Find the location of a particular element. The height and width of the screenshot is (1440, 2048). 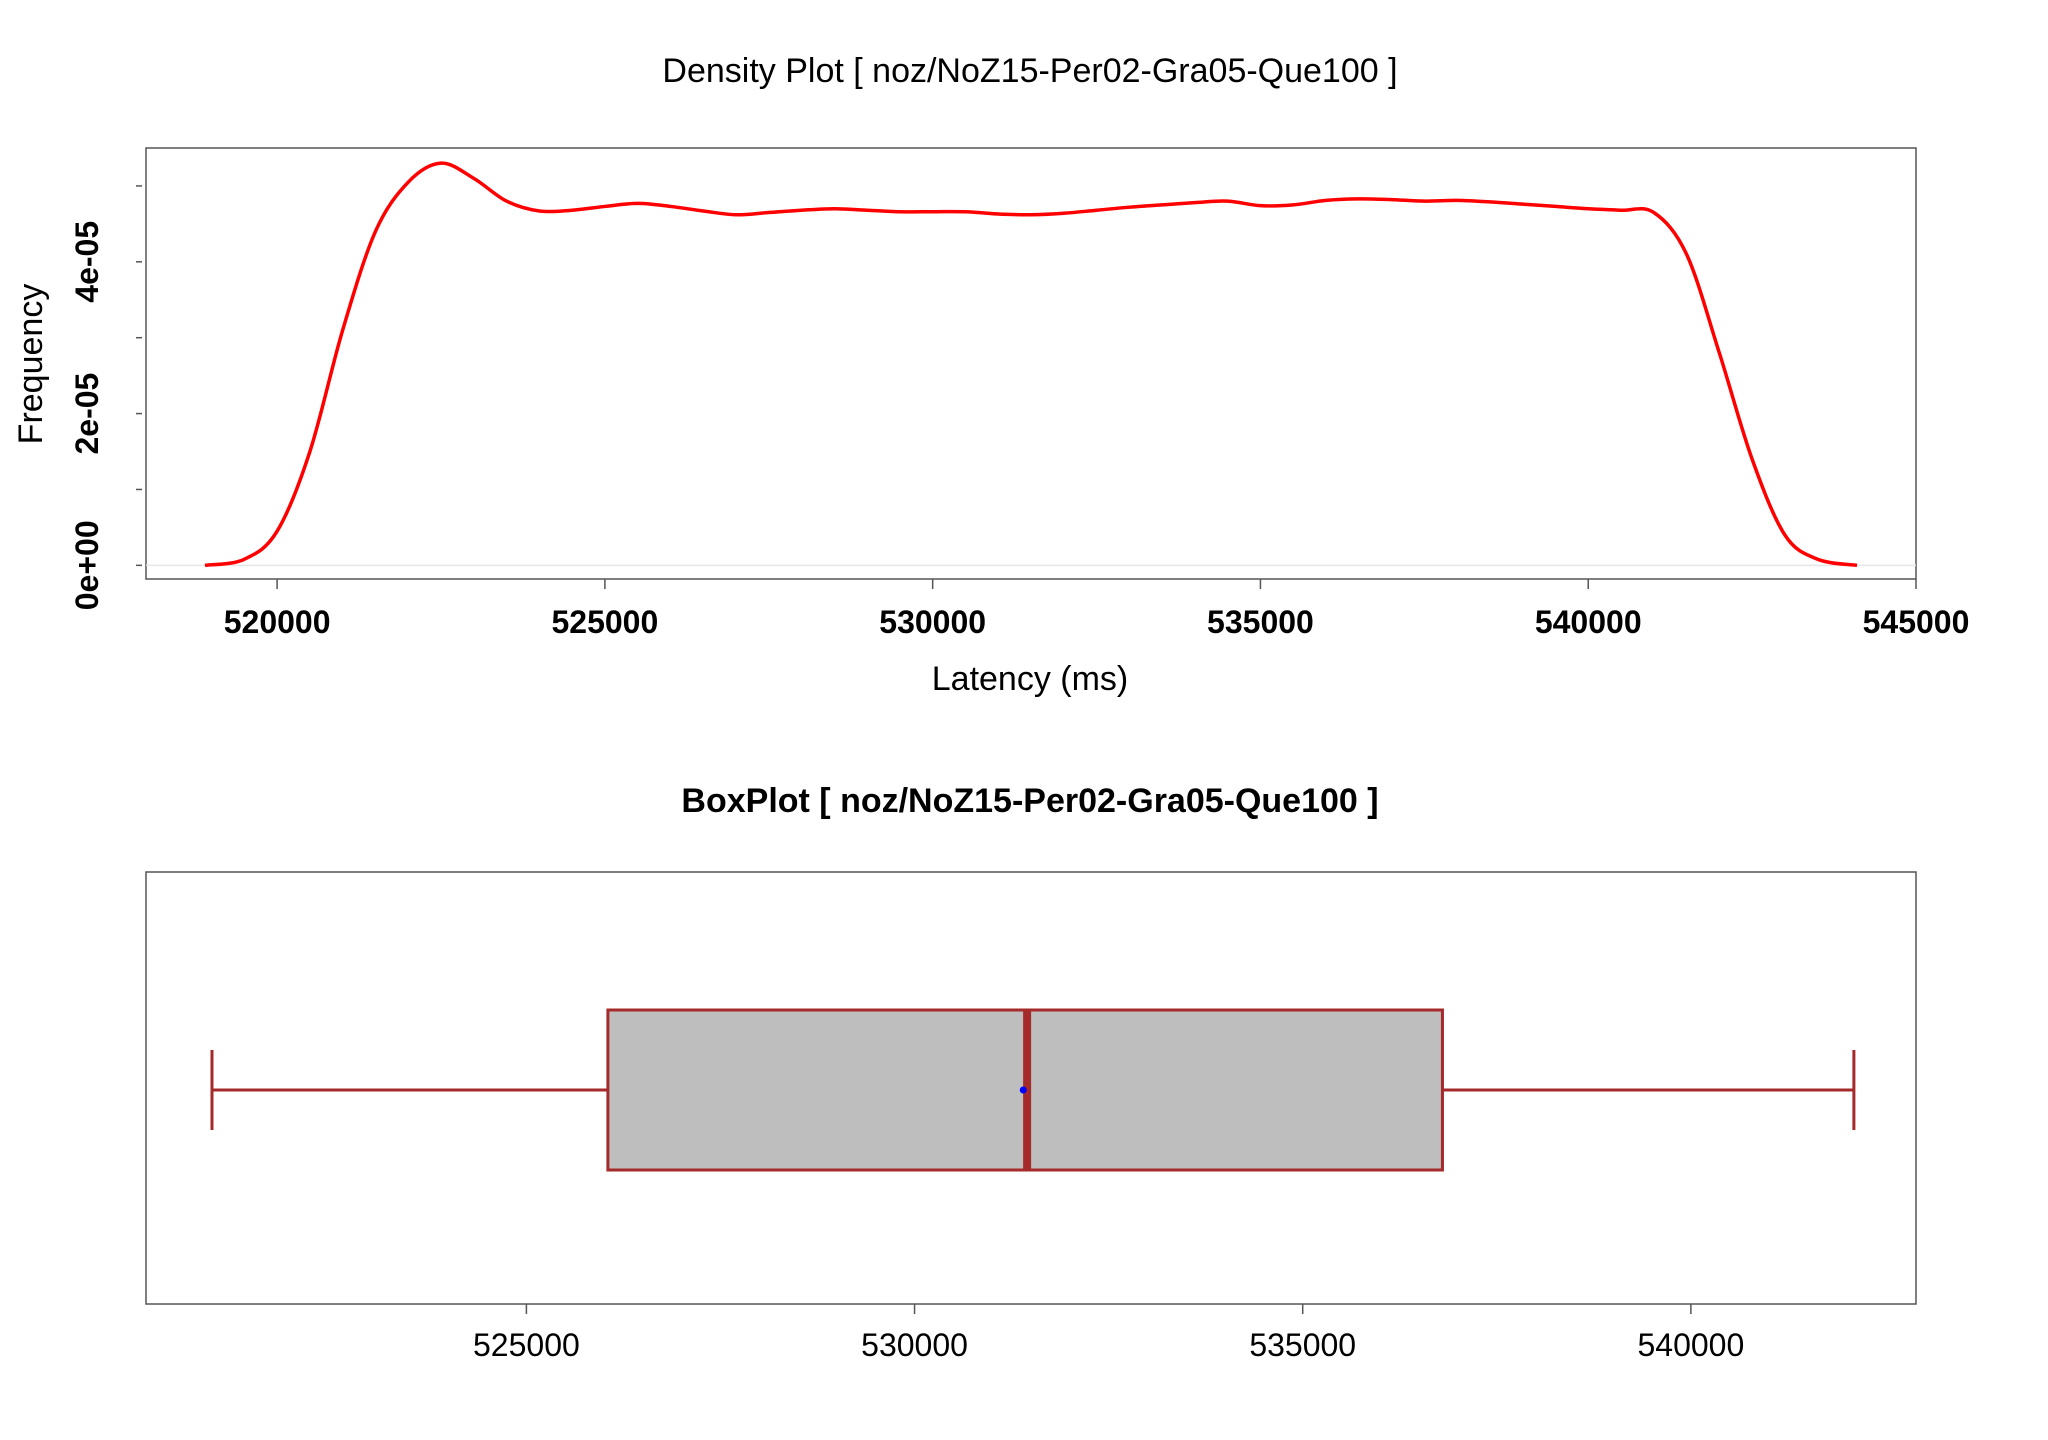

density-x-axis: 520000 525000 530000 535000 540000 545000 is located at coordinates (1097, 609).